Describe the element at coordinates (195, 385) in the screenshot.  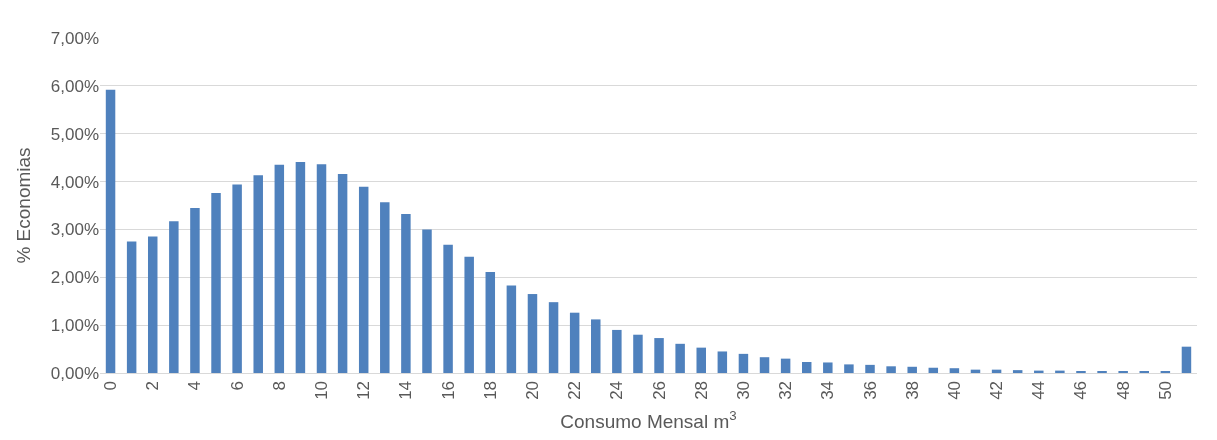
I see `x-tick-label: 4` at that location.